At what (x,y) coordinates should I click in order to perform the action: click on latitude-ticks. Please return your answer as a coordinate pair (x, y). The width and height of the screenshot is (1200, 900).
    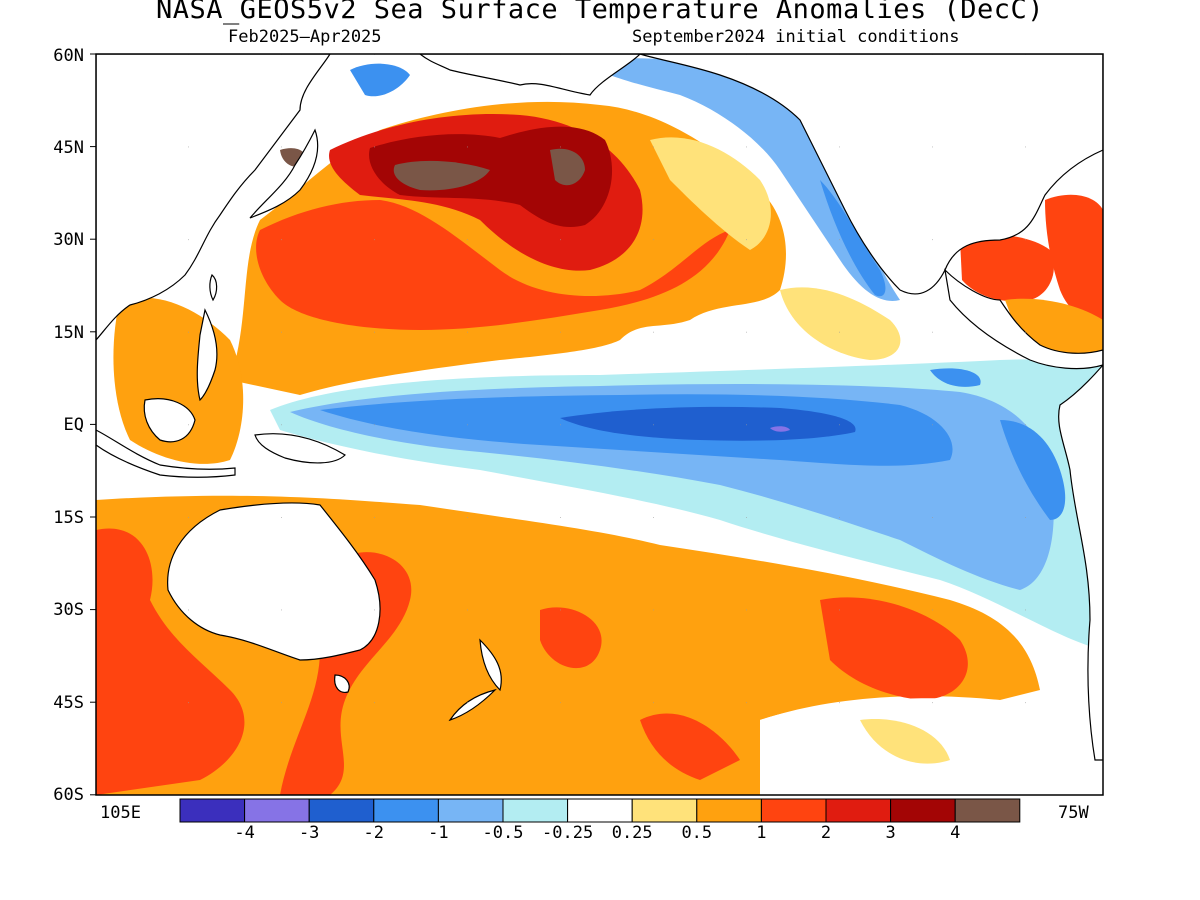
    Looking at the image, I should click on (93, 424).